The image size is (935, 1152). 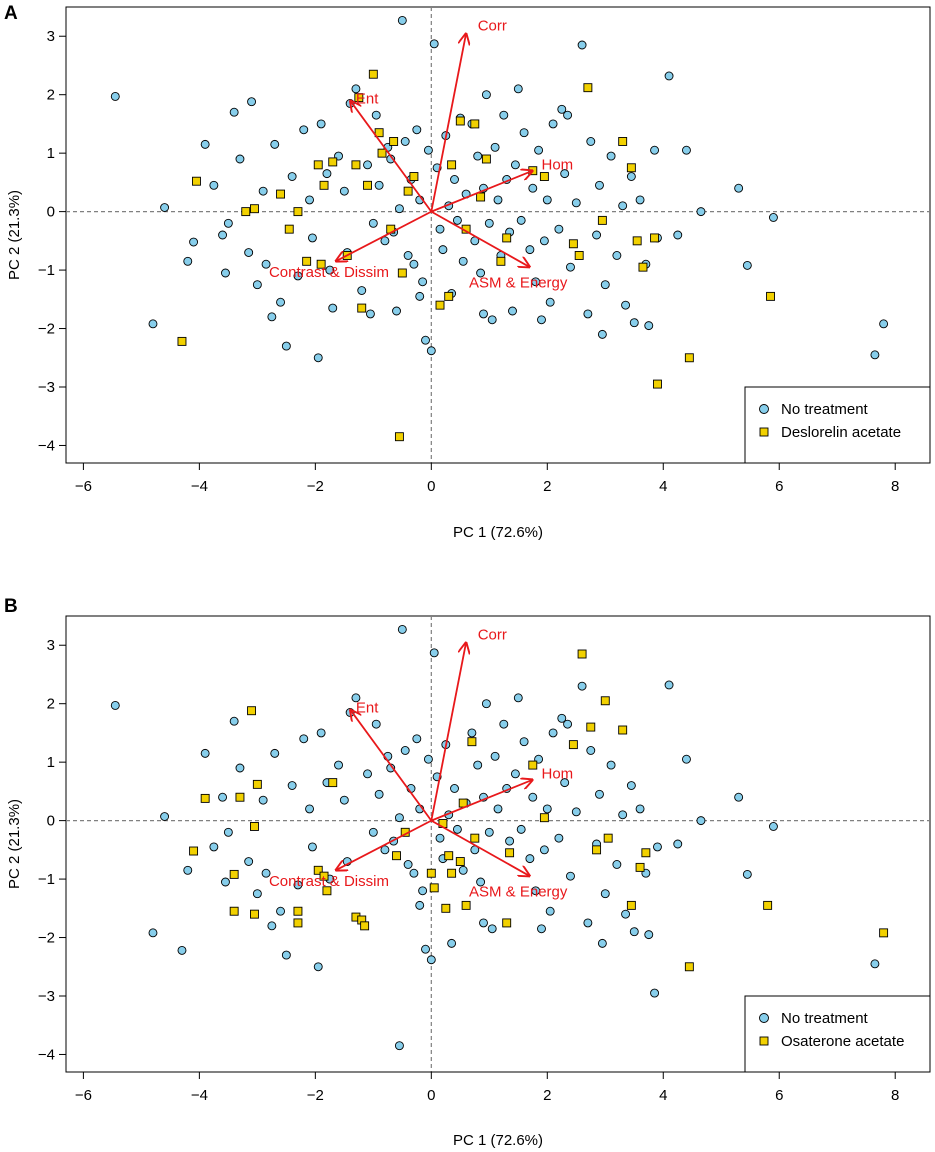 What do you see at coordinates (51, 212) in the screenshot?
I see `y-tick-label-a: 0` at bounding box center [51, 212].